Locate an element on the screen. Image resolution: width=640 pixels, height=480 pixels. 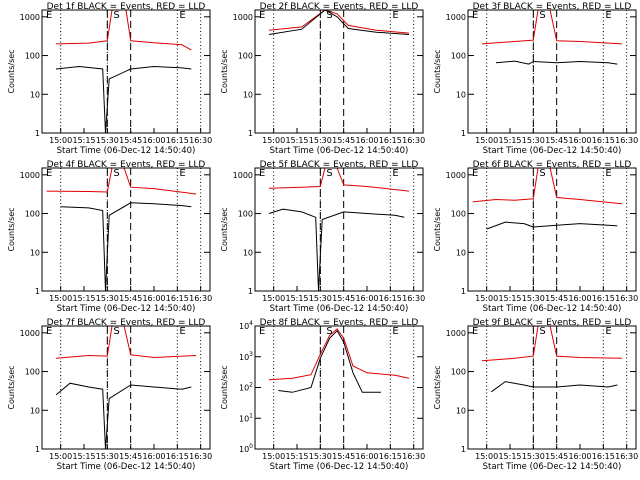
panel-title: Det 3f BLACK = Events, RED = LLD is located at coordinates (552, 7).